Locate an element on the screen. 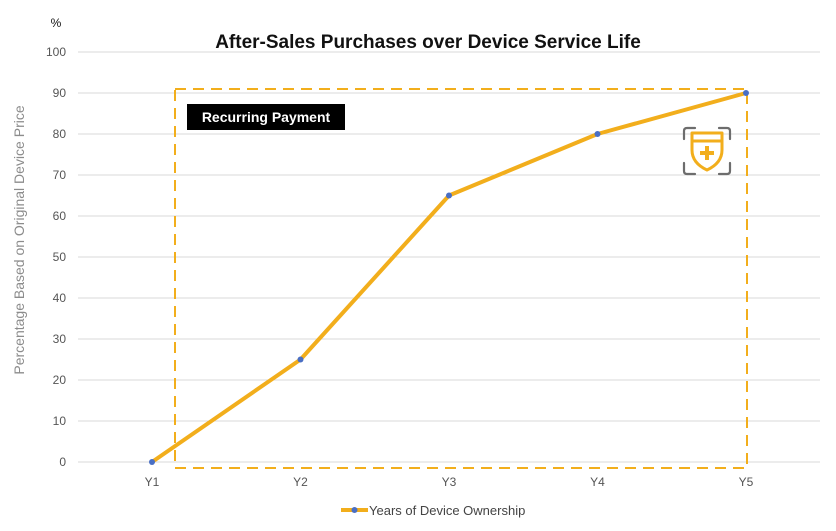  shield-plus-icon is located at coordinates (707, 151).